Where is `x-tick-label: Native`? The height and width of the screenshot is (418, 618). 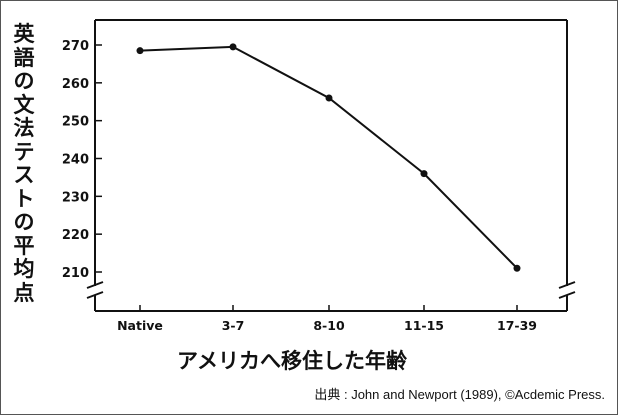
x-tick-label: Native is located at coordinates (140, 325).